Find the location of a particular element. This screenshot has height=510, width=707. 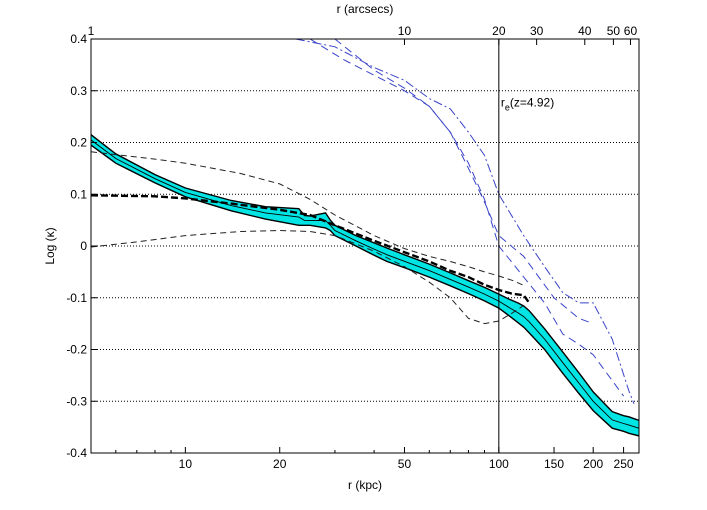

bottom-axis: 10 20 50 100 150 200 250 is located at coordinates (374, 459).